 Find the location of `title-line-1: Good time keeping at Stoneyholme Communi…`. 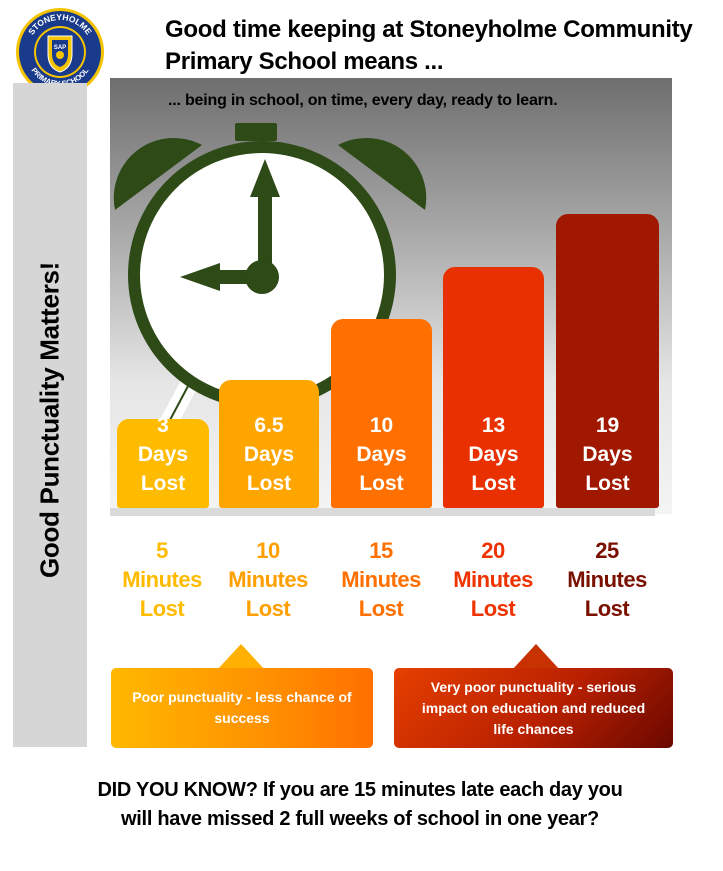

title-line-1: Good time keeping at Stoneyholme Communi… is located at coordinates (429, 29).